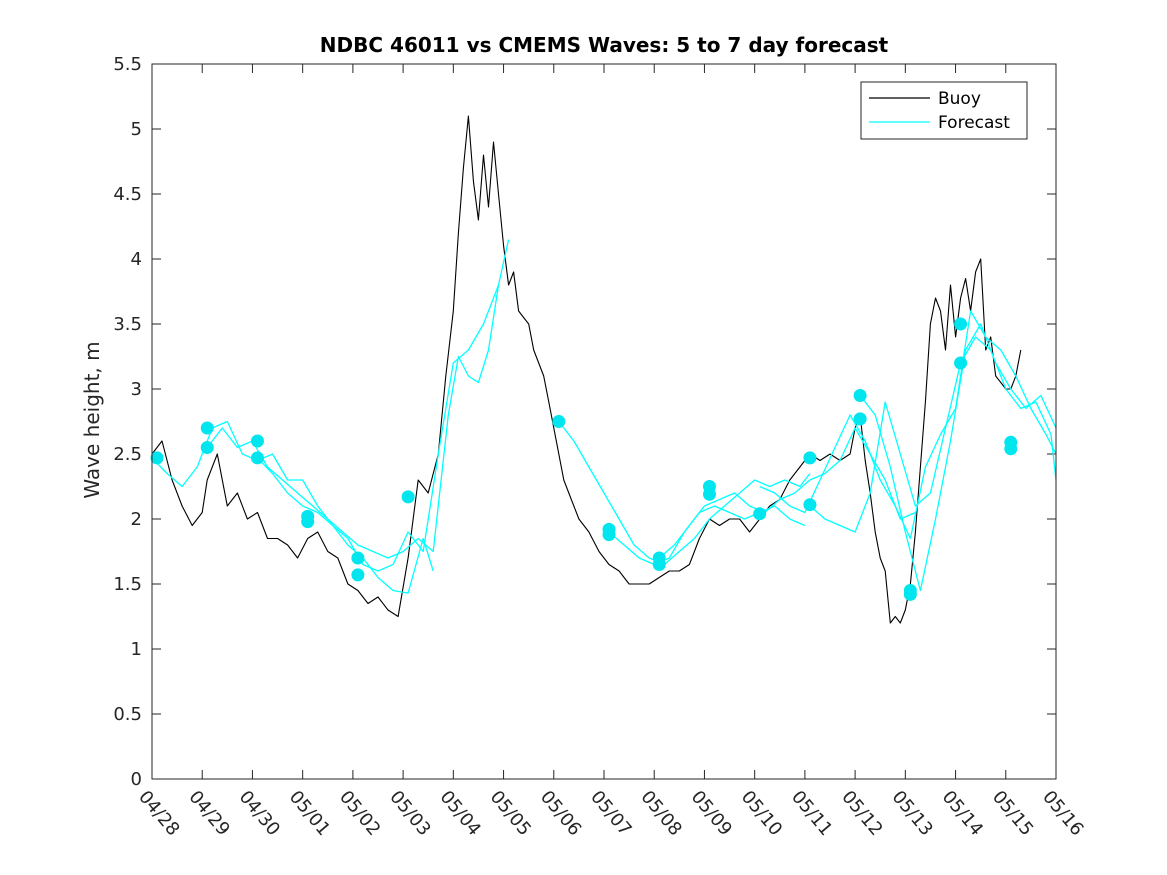 The width and height of the screenshot is (1167, 875). Describe the element at coordinates (127, 194) in the screenshot. I see `y-tick-label: 4.5` at that location.